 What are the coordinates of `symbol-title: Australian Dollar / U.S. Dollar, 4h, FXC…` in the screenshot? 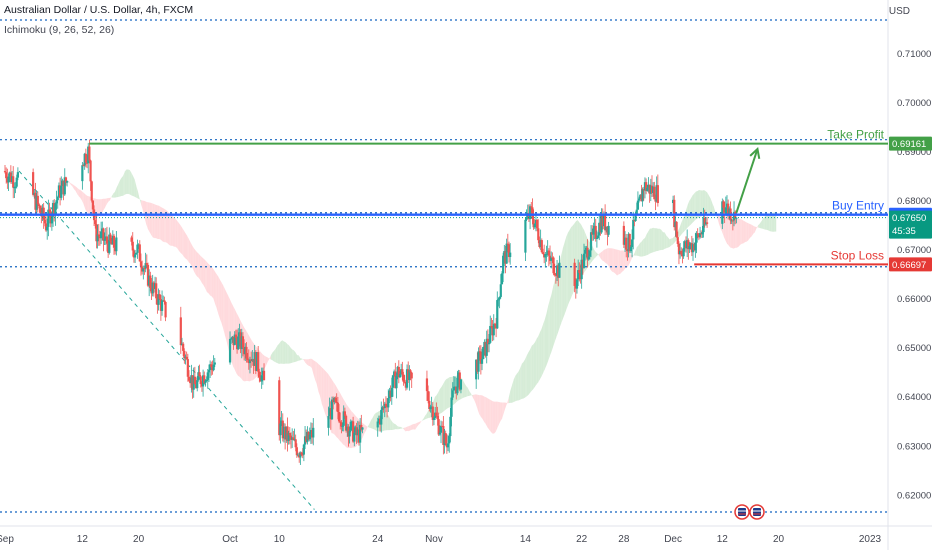 It's located at (99, 10).